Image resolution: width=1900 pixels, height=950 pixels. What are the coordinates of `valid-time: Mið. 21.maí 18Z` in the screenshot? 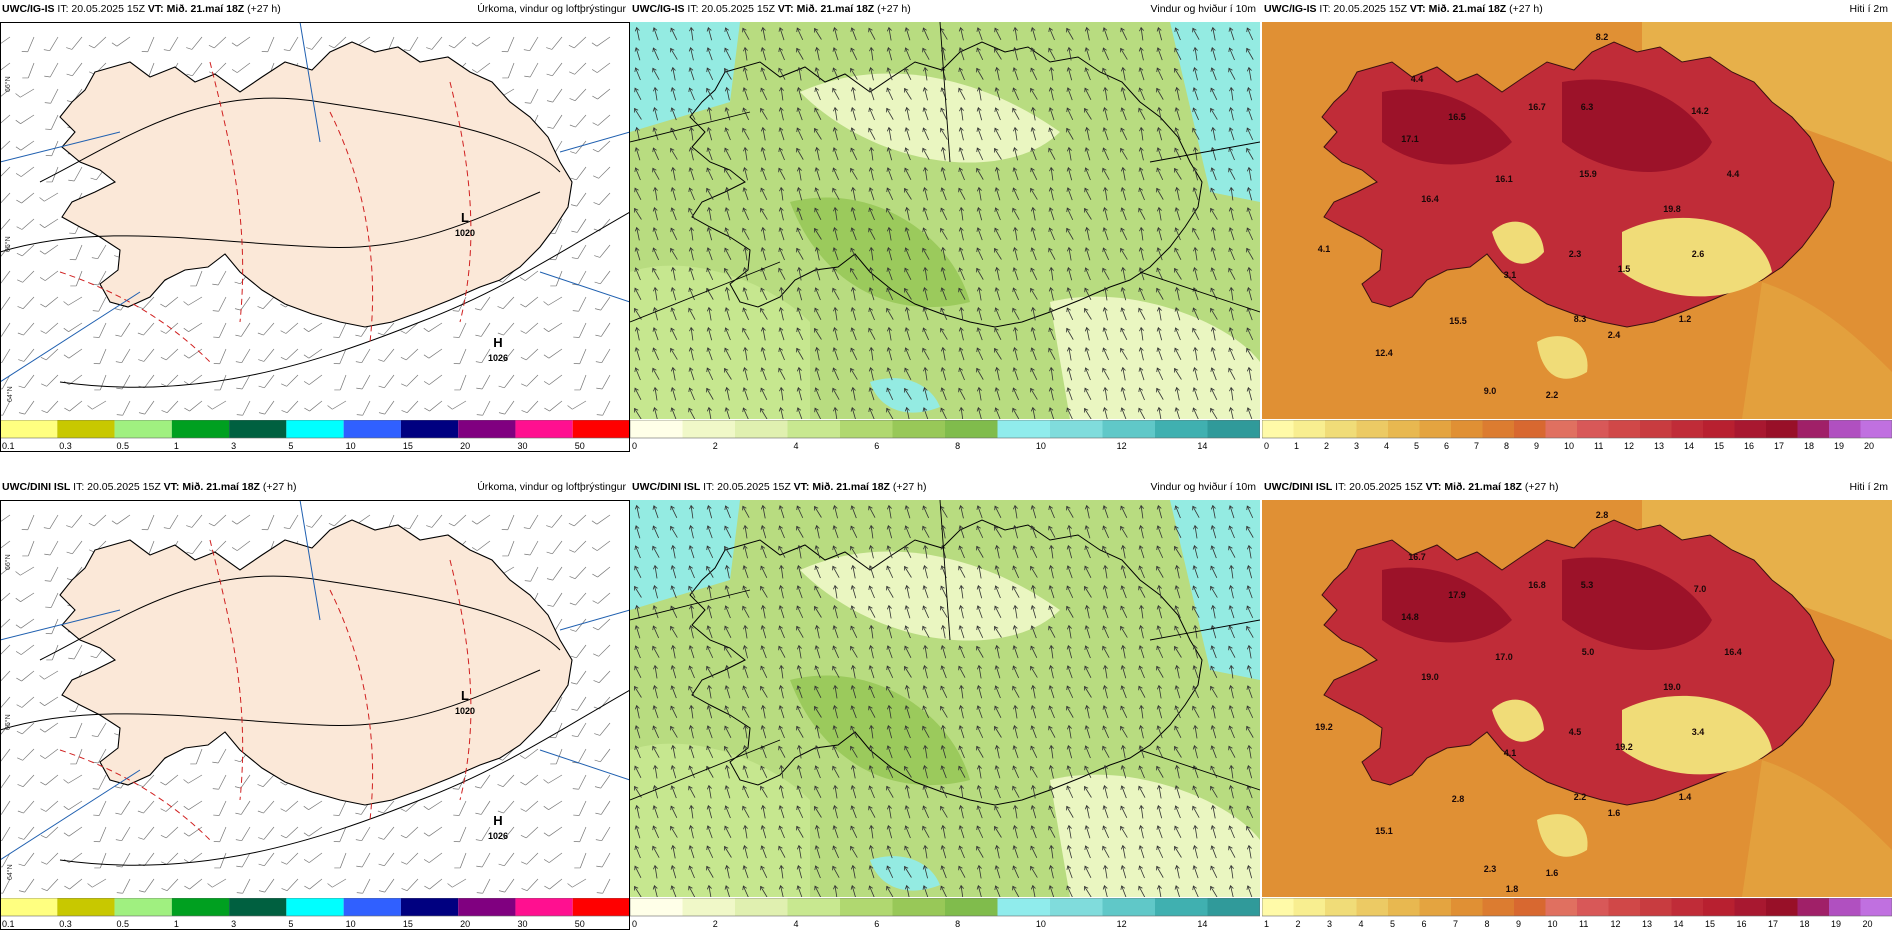 It's located at (221, 487).